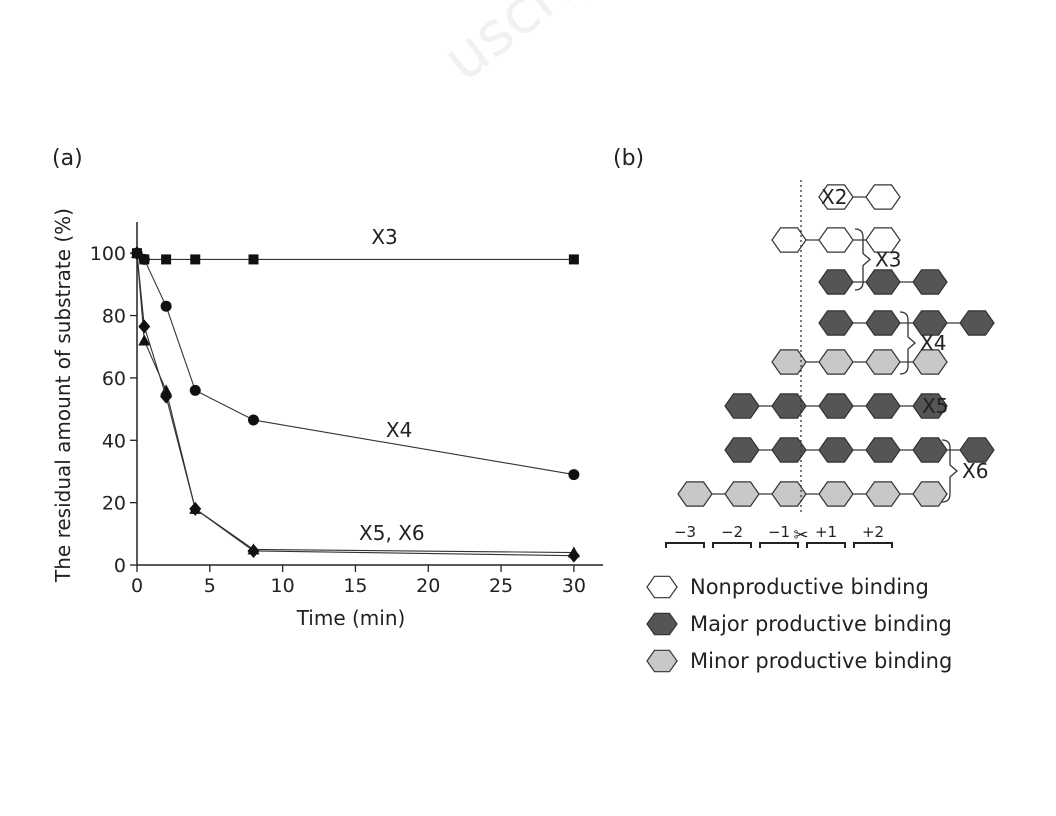 Image resolution: width=1056 pixels, height=816 pixels. What do you see at coordinates (628, 158) in the screenshot?
I see `panel-label-b: (b)` at bounding box center [628, 158].